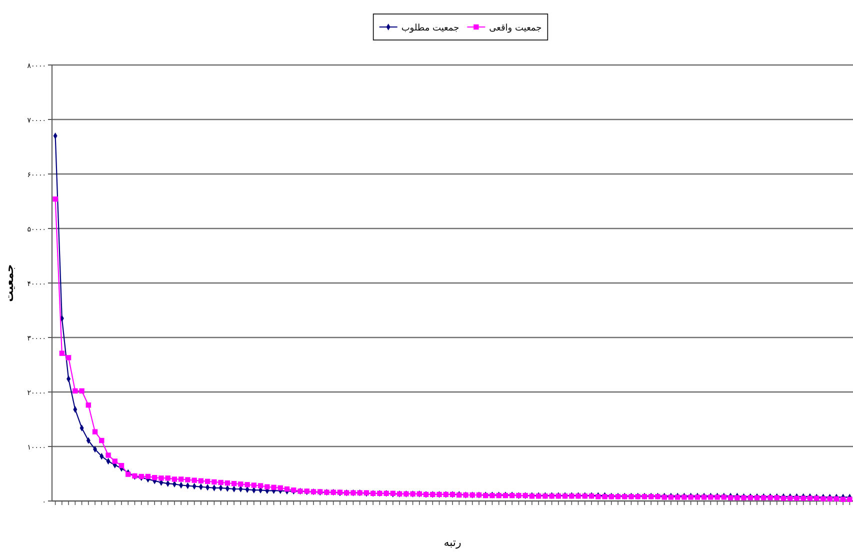  I want to click on x-axis-title: رتبه, so click(453, 542).